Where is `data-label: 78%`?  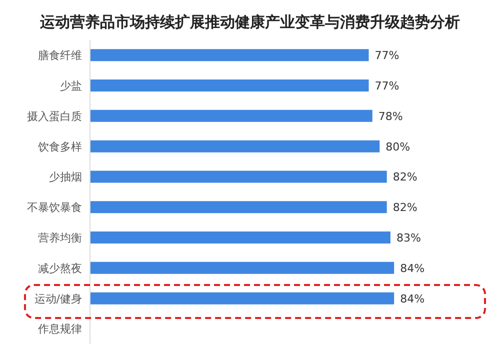
data-label: 78% is located at coordinates (390, 116).